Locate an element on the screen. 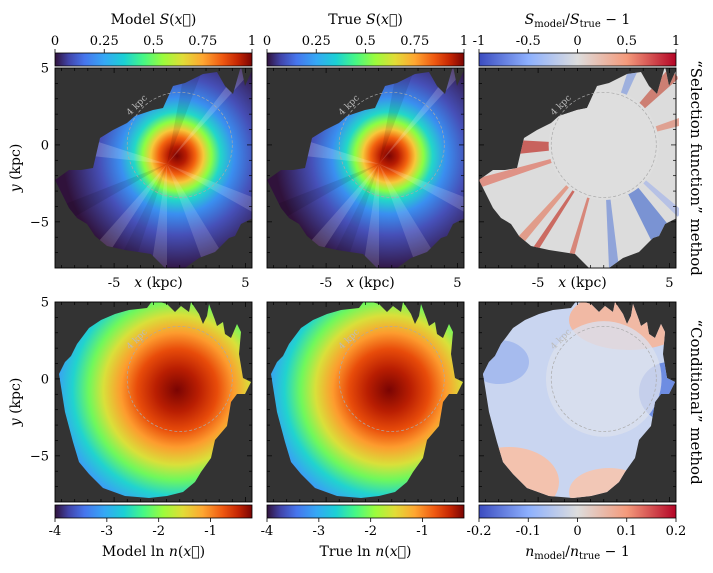  colorbar-bottom-3-title: nmodel/ntrue − 1 is located at coordinates (577, 553).